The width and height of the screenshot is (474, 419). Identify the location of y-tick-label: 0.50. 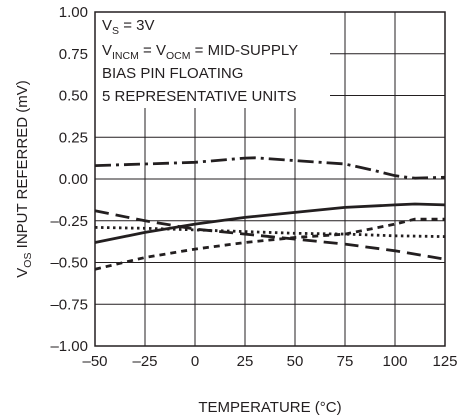
(73, 96).